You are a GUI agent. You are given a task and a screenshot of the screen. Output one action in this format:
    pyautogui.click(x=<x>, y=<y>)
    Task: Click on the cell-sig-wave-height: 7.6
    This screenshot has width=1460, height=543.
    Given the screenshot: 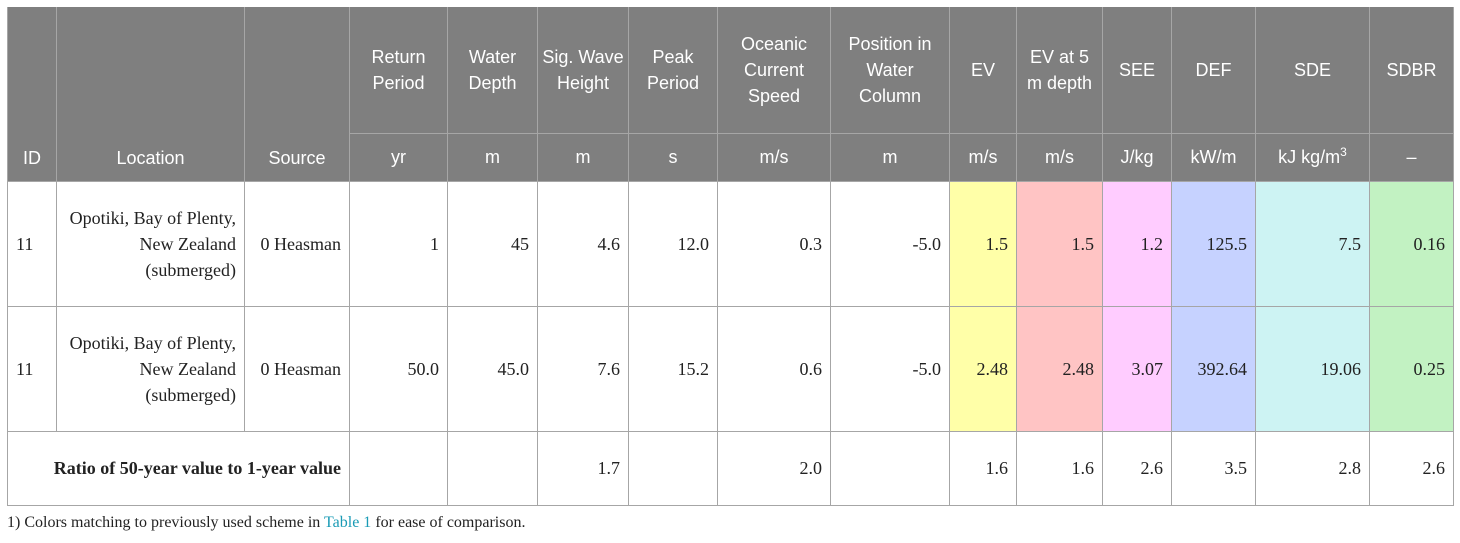 What is the action you would take?
    pyautogui.click(x=583, y=368)
    